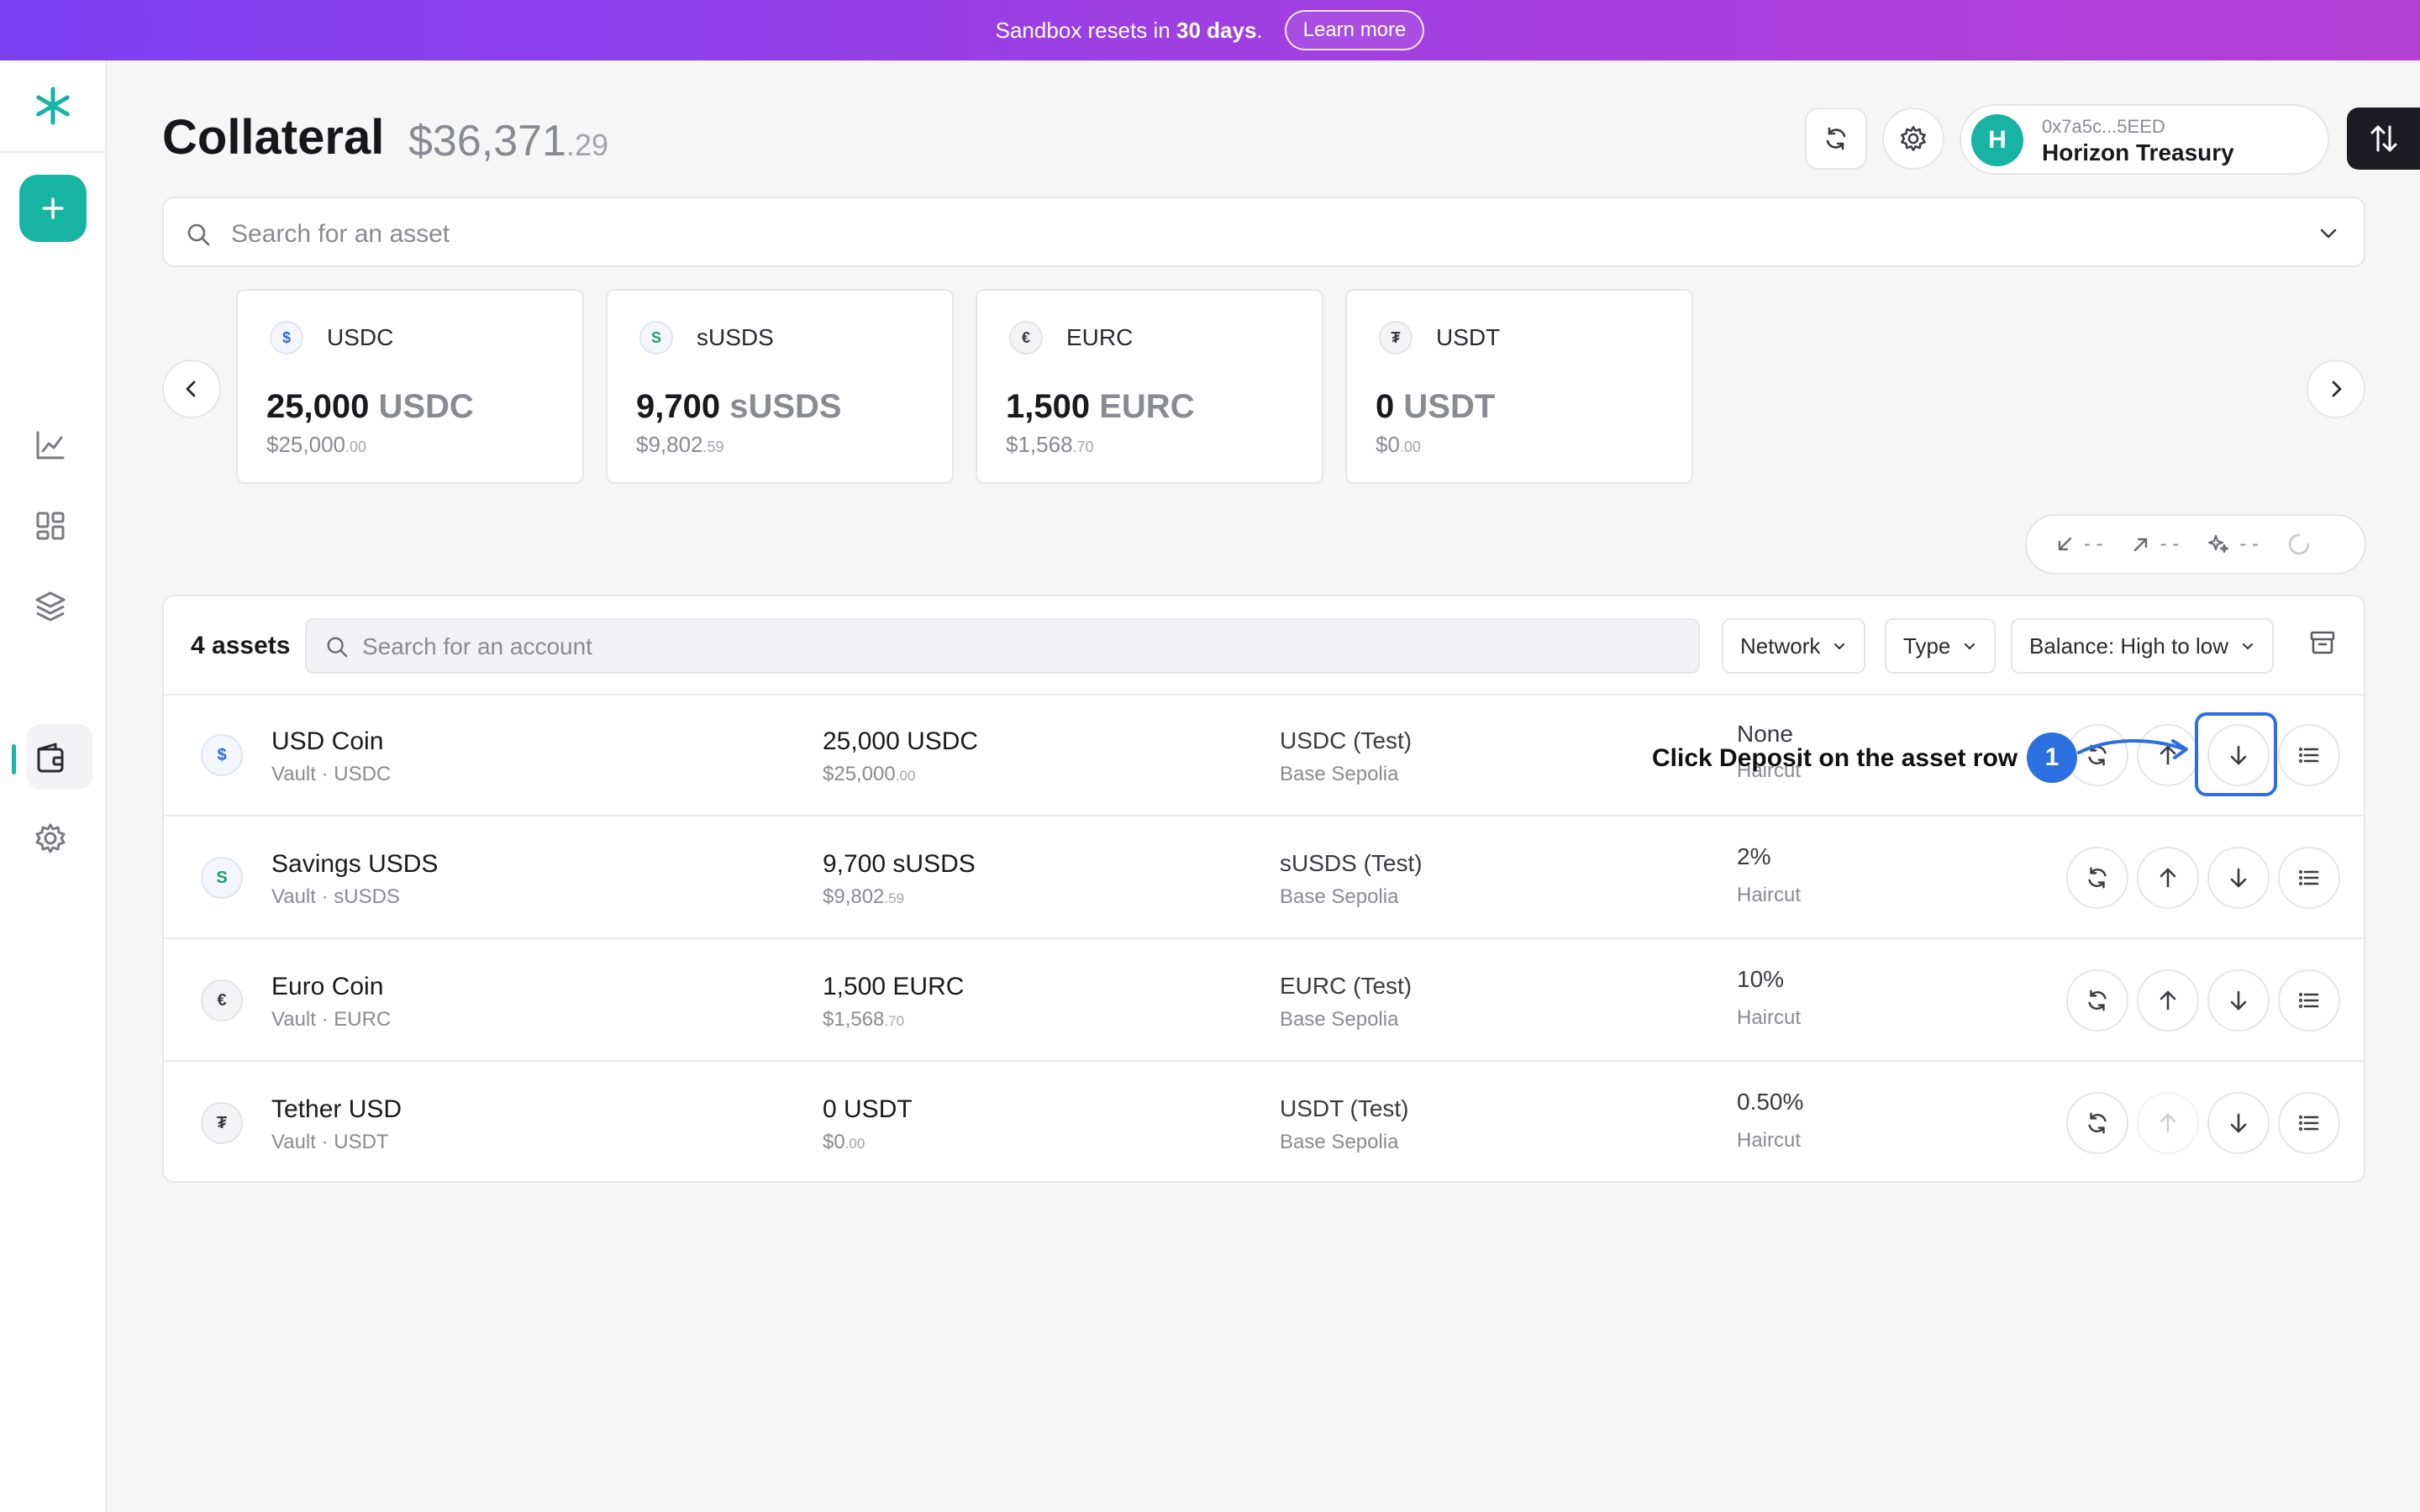  Describe the element at coordinates (900, 864) in the screenshot. I see `asset-balance: 9,700 sUSDS` at that location.